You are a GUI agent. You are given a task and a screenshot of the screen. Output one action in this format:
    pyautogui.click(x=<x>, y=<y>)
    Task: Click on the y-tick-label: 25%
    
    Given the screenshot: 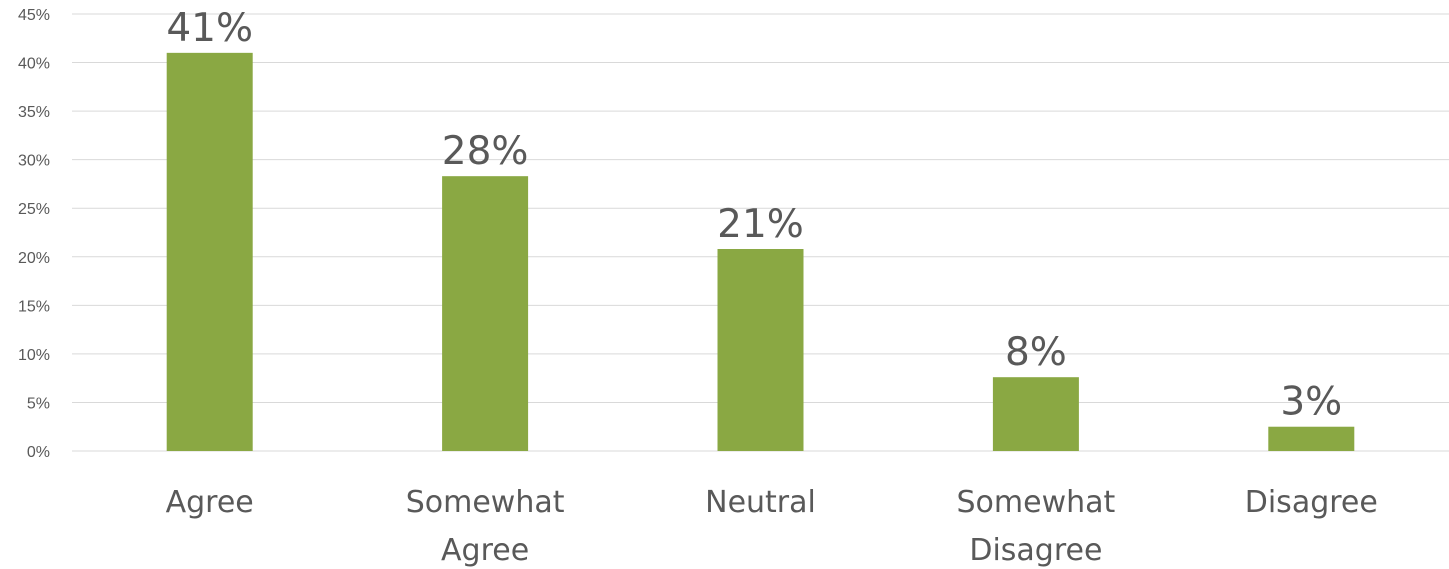 What is the action you would take?
    pyautogui.click(x=34, y=209)
    